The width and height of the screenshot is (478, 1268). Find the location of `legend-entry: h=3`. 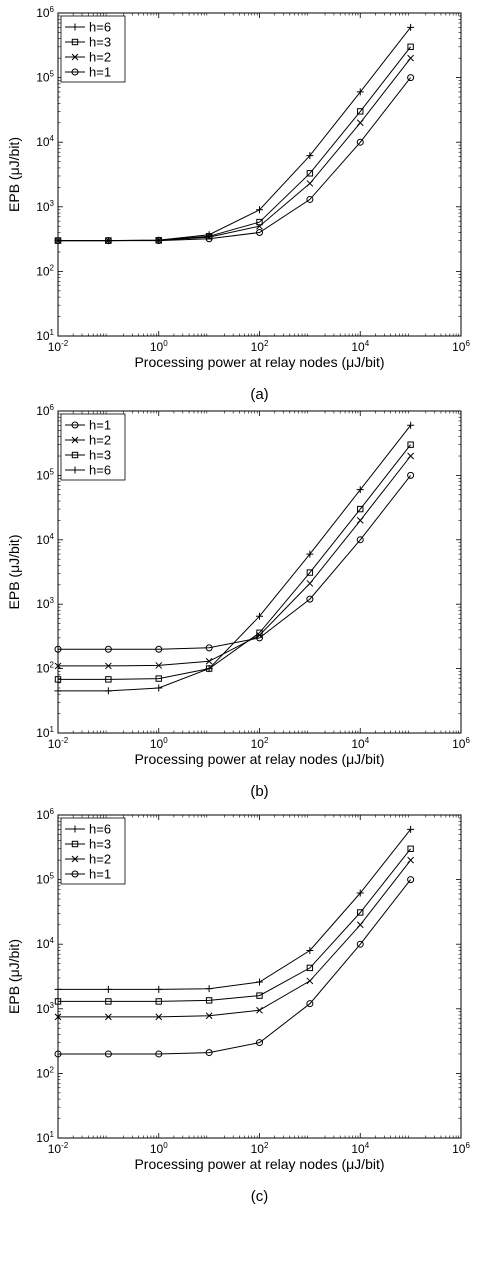

legend-entry: h=3 is located at coordinates (100, 42).